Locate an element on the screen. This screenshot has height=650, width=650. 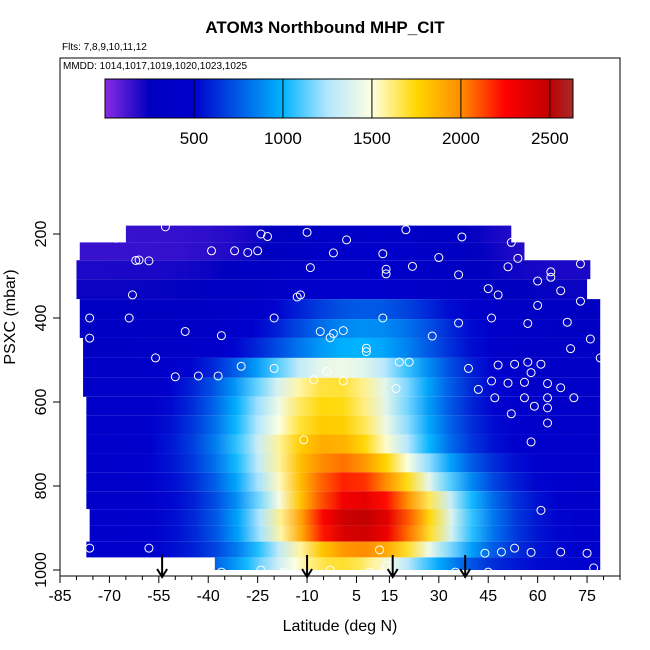
x-axis: -85 -70 -55 -40 -25 -10 5 15 30 45 60 75 is located at coordinates (334, 590).